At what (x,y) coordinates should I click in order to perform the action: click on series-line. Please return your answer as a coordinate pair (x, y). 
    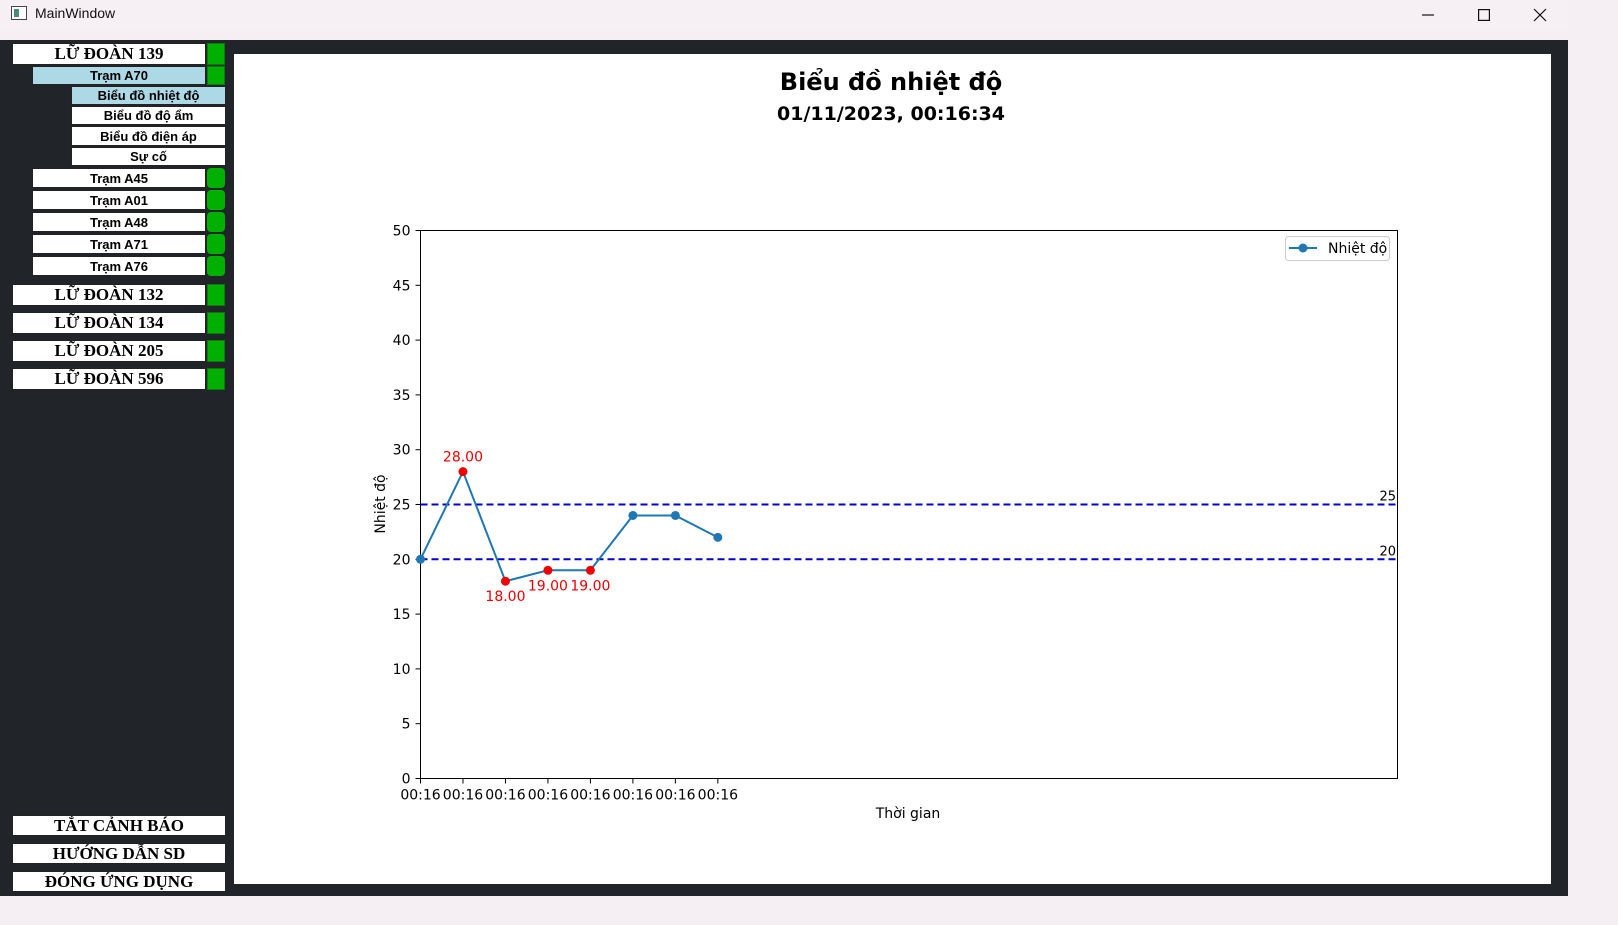
    Looking at the image, I should click on (569, 526).